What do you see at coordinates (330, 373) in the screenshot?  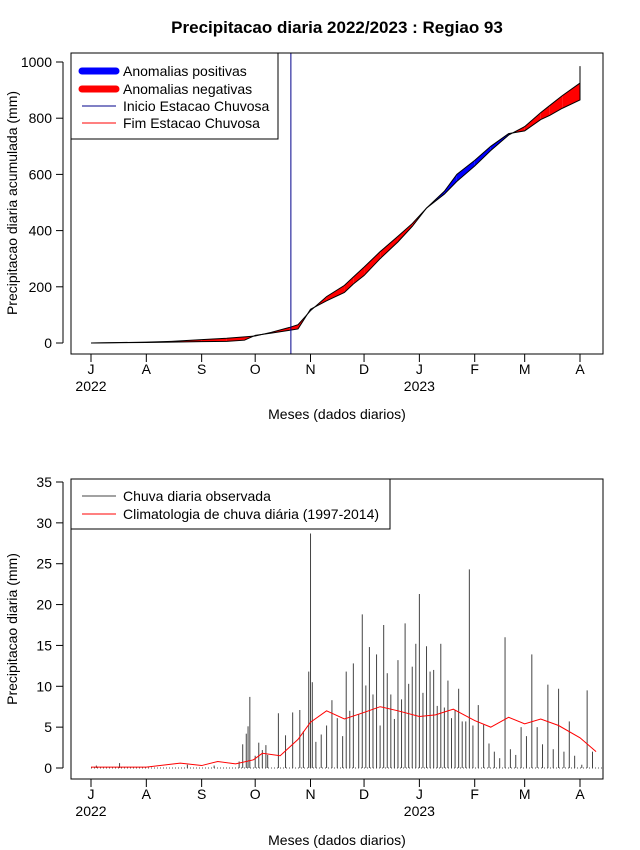 I see `top-x-axis: J A S O N D J F M A 2022 2023` at bounding box center [330, 373].